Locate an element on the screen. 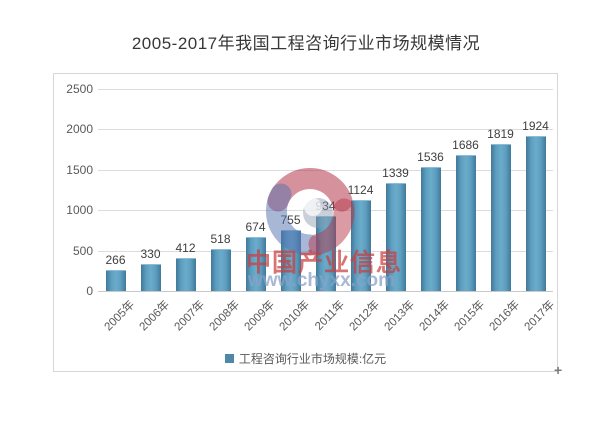  bar-value-label: 330 is located at coordinates (150, 254).